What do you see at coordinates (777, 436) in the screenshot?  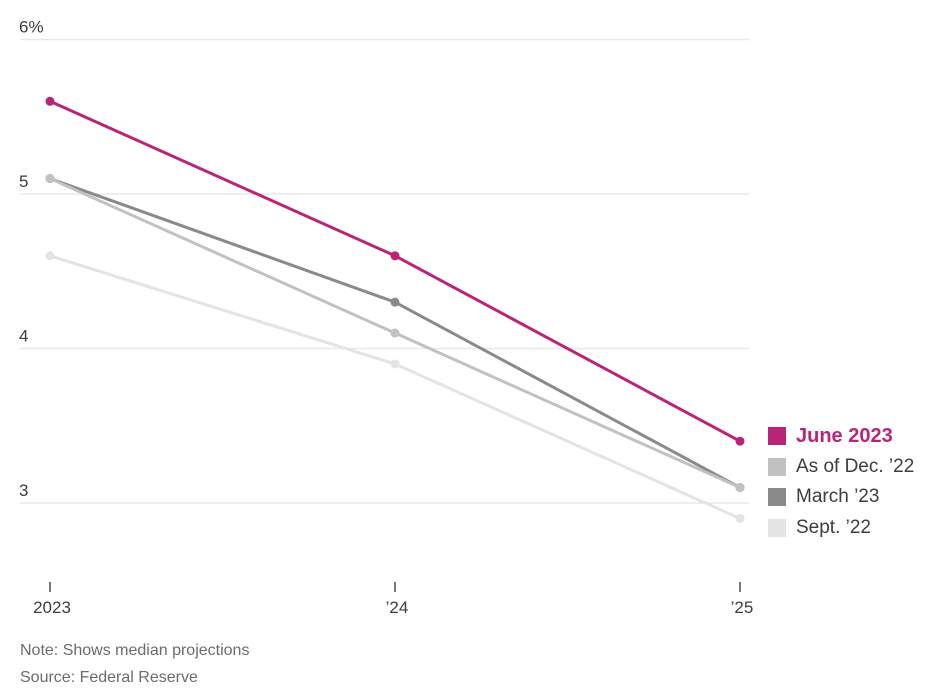 I see `legend-swatch-june-2023` at bounding box center [777, 436].